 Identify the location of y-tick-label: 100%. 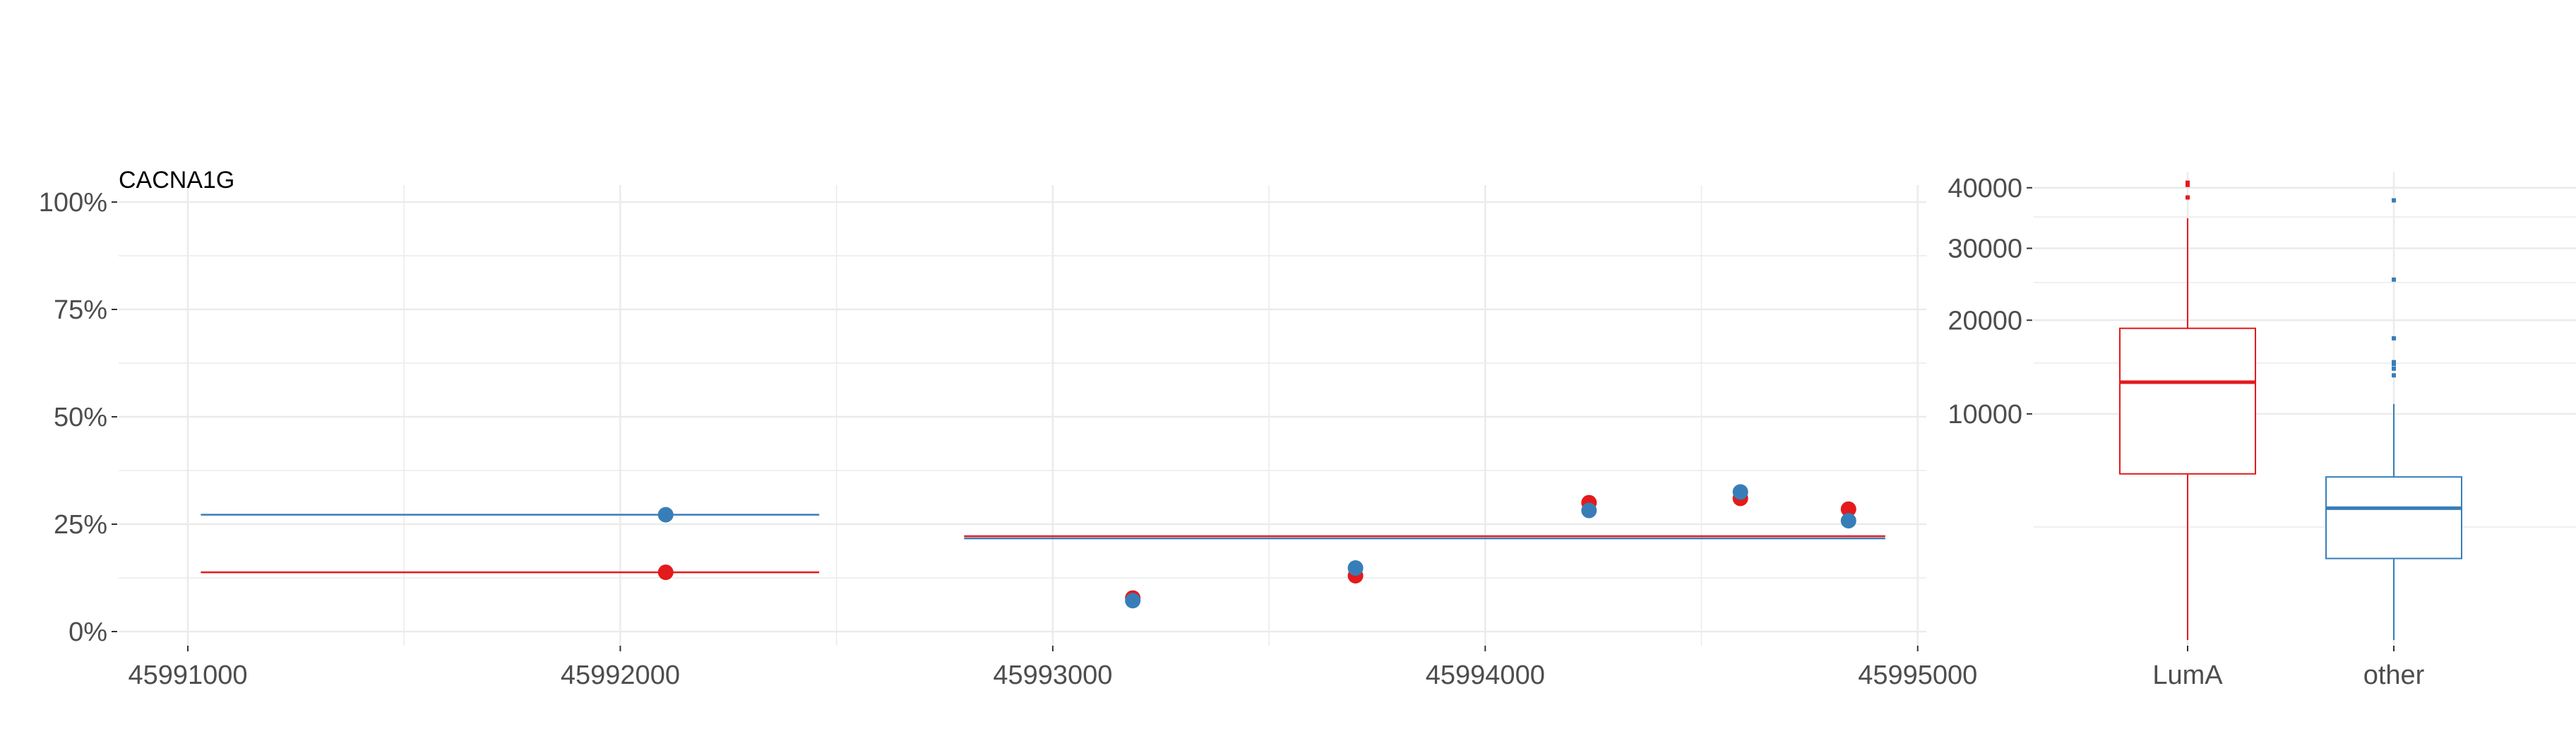
(73, 203).